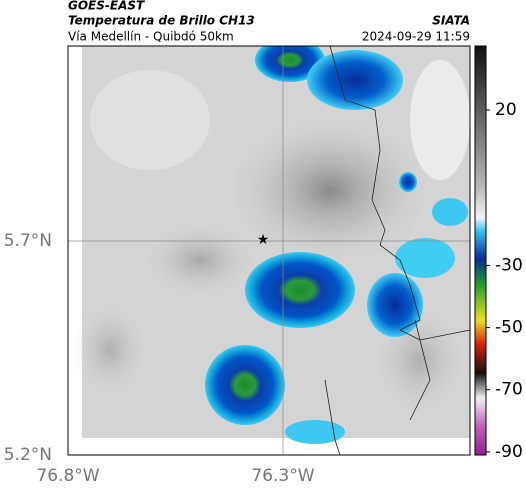 The height and width of the screenshot is (495, 526). What do you see at coordinates (416, 37) in the screenshot?
I see `timestamp: 2024-09-29 11:59` at bounding box center [416, 37].